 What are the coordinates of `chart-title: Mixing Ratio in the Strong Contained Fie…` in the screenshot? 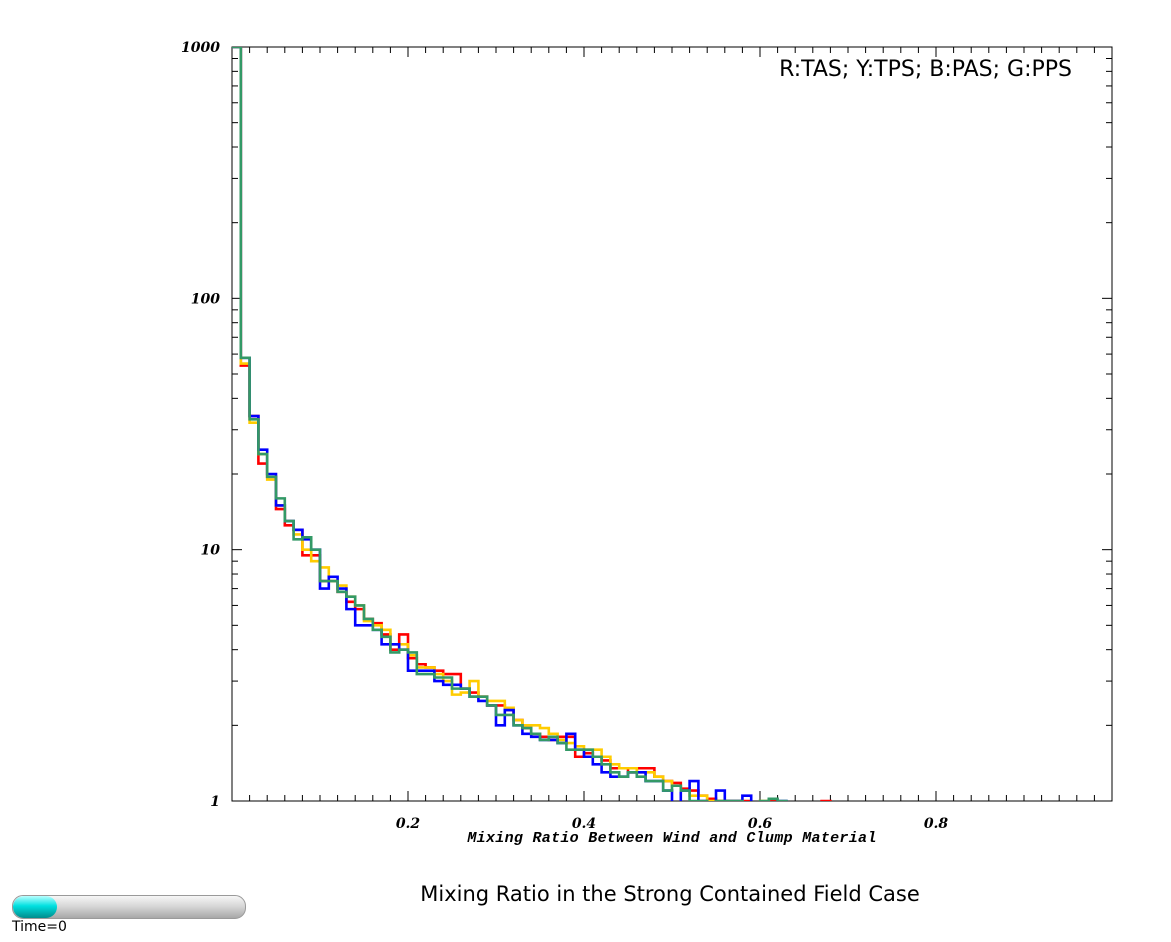 It's located at (670, 894).